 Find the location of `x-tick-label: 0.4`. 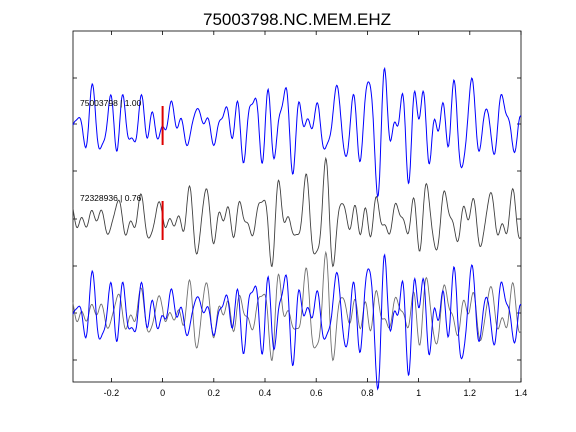

x-tick-label: 0.4 is located at coordinates (265, 393).